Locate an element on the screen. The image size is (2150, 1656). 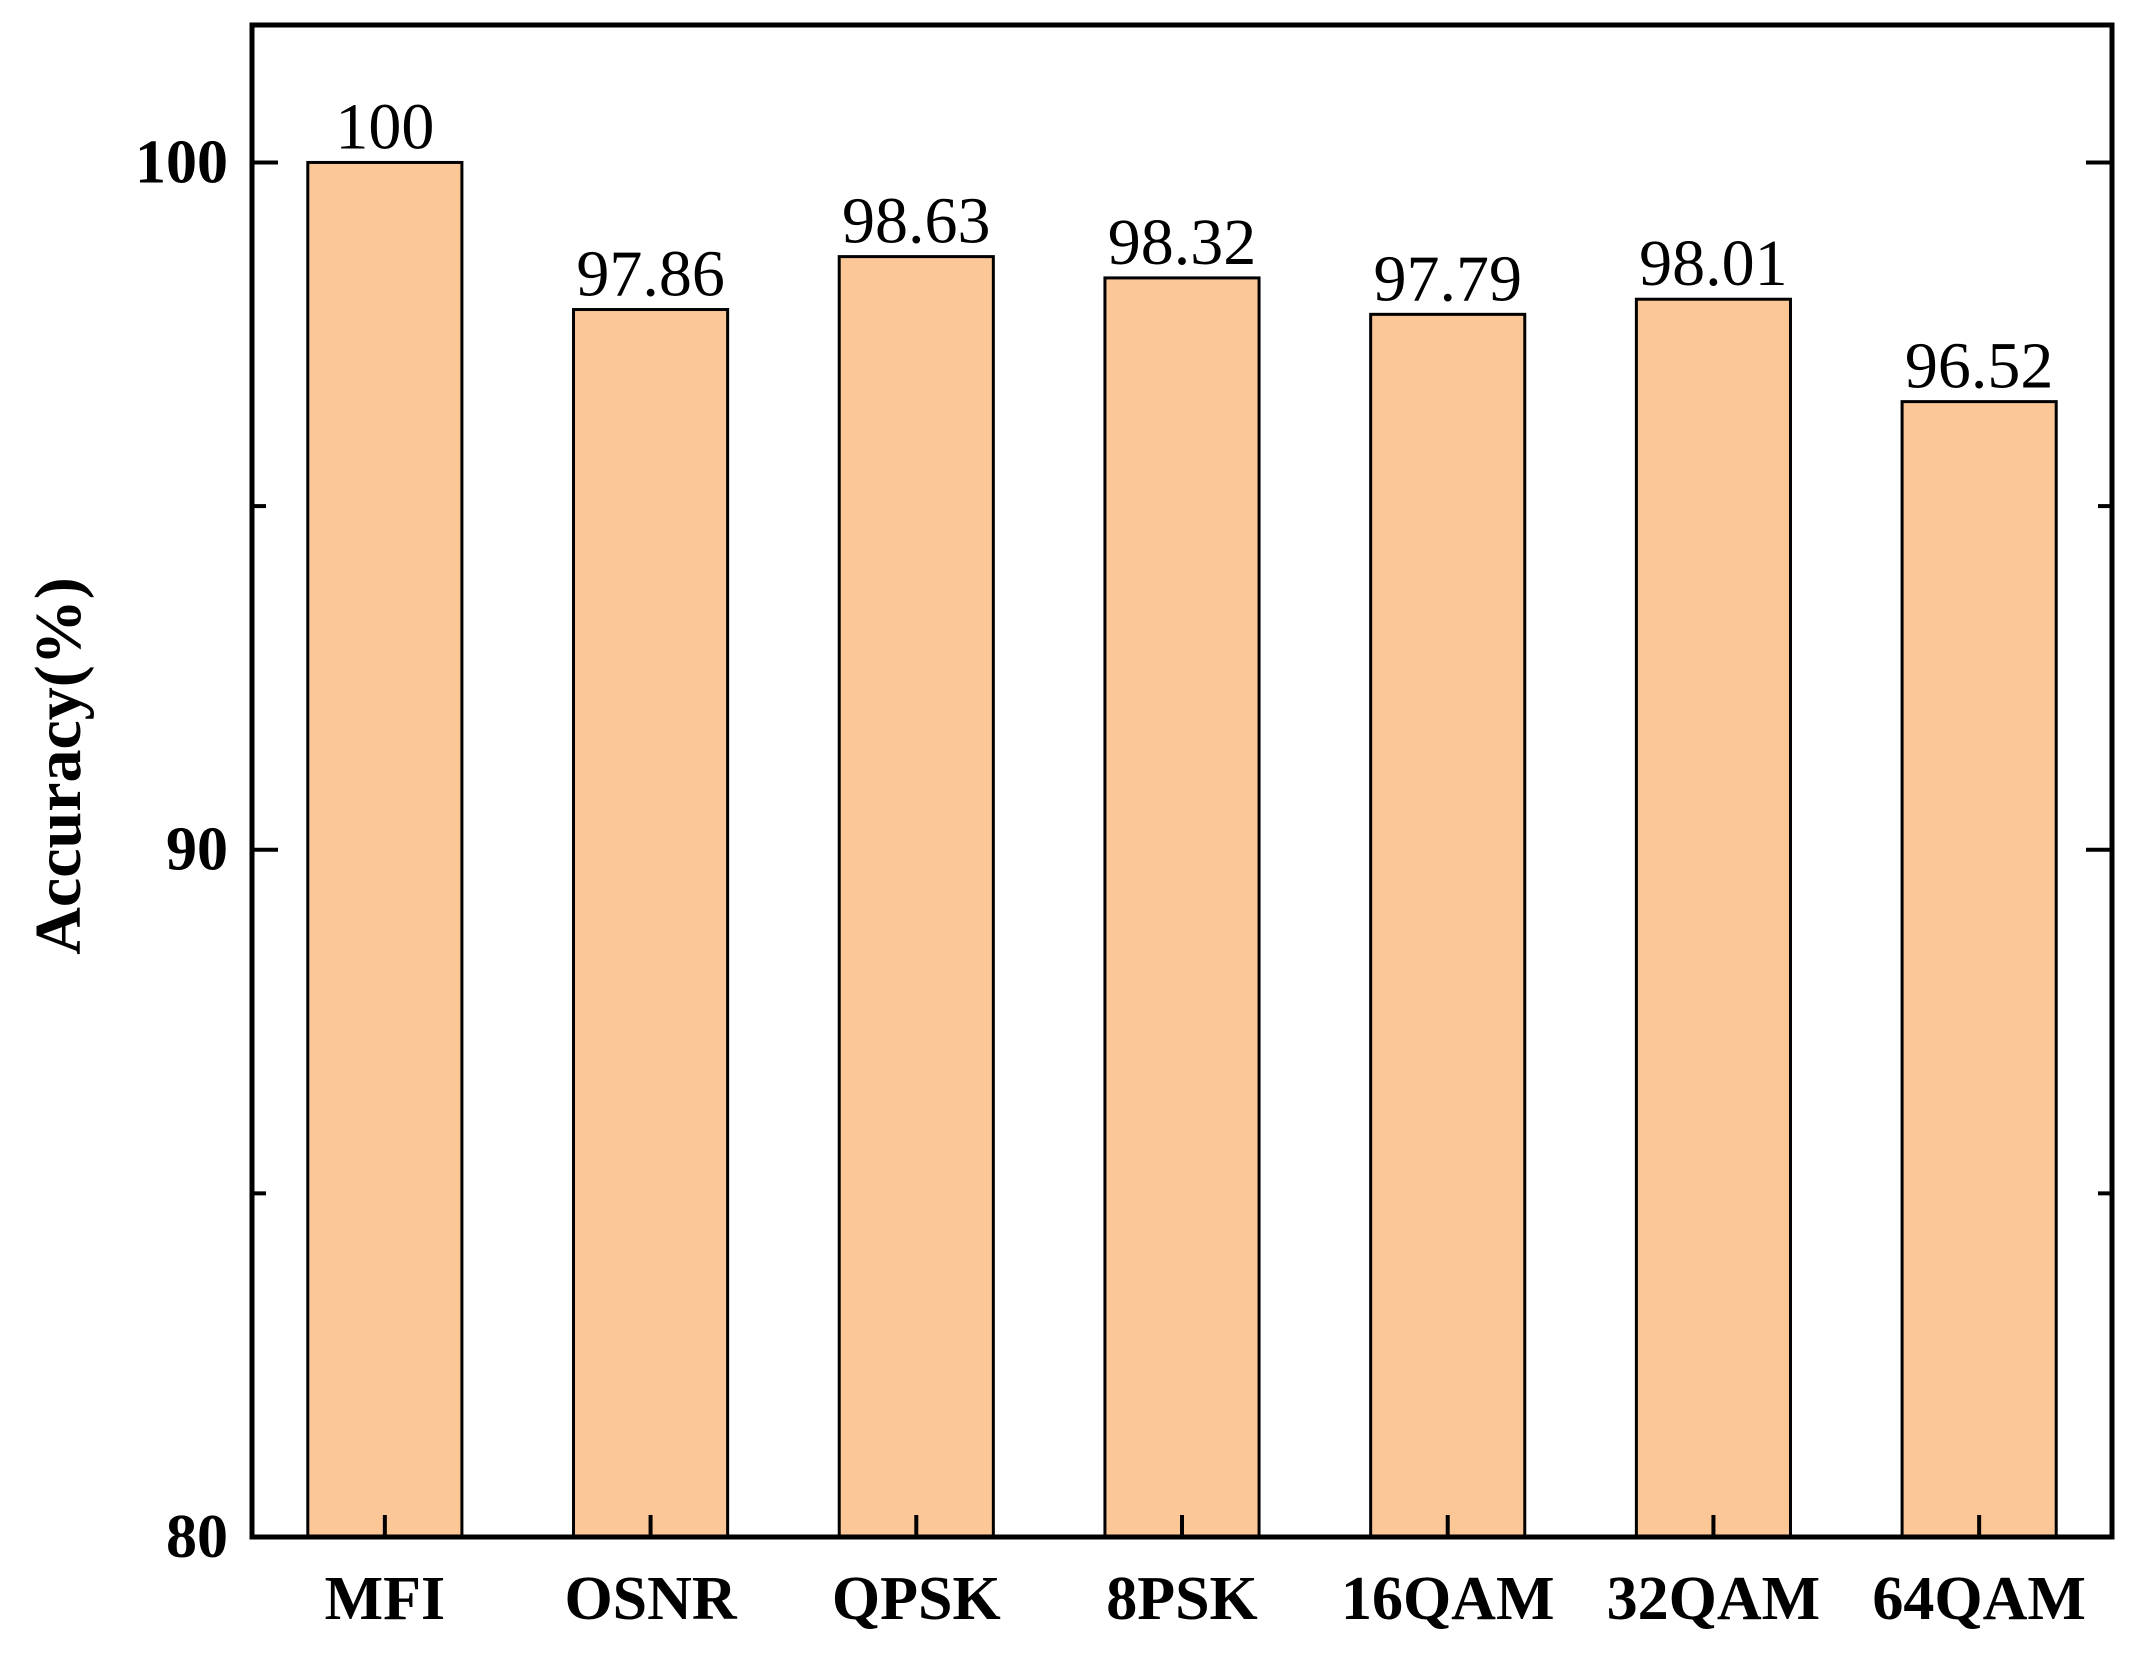
y-tick-label-80: 80 is located at coordinates (197, 1537).